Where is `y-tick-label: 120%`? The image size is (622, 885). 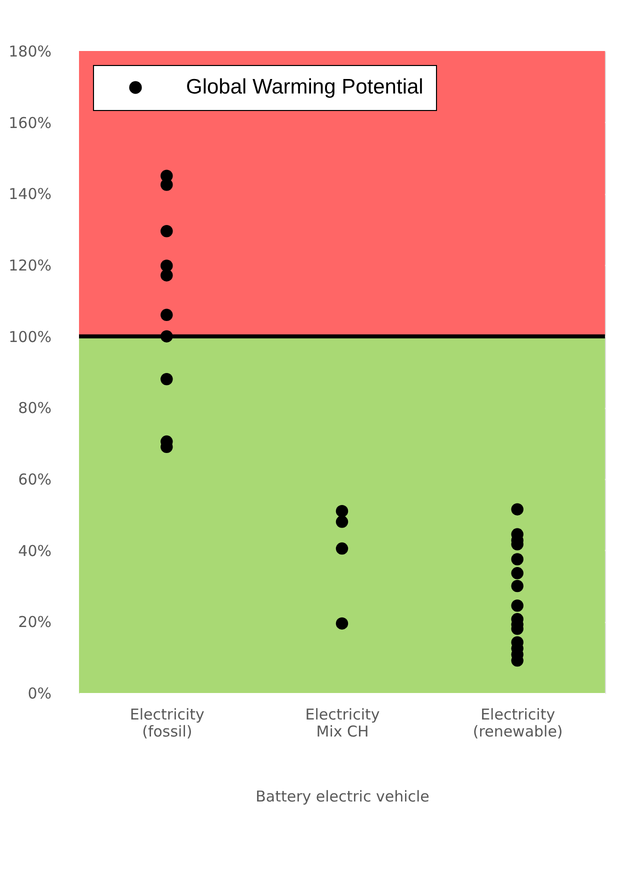
y-tick-label: 120% is located at coordinates (30, 265).